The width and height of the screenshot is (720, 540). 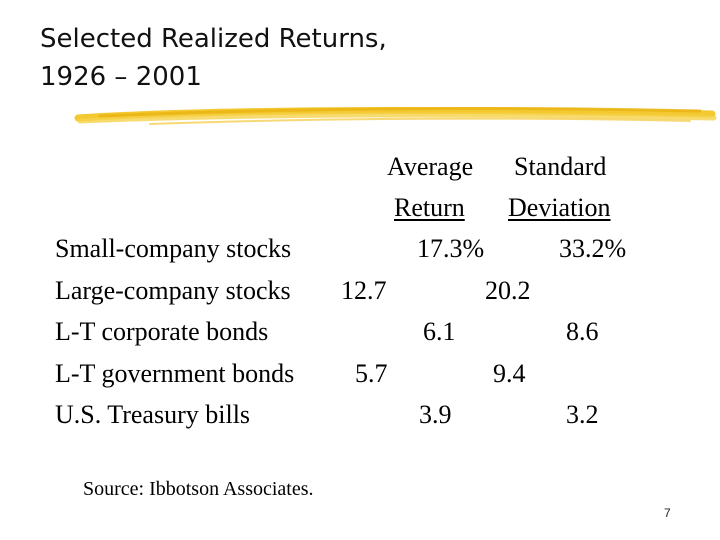 I want to click on row-label-large-company: Large-company stocks, so click(x=173, y=290).